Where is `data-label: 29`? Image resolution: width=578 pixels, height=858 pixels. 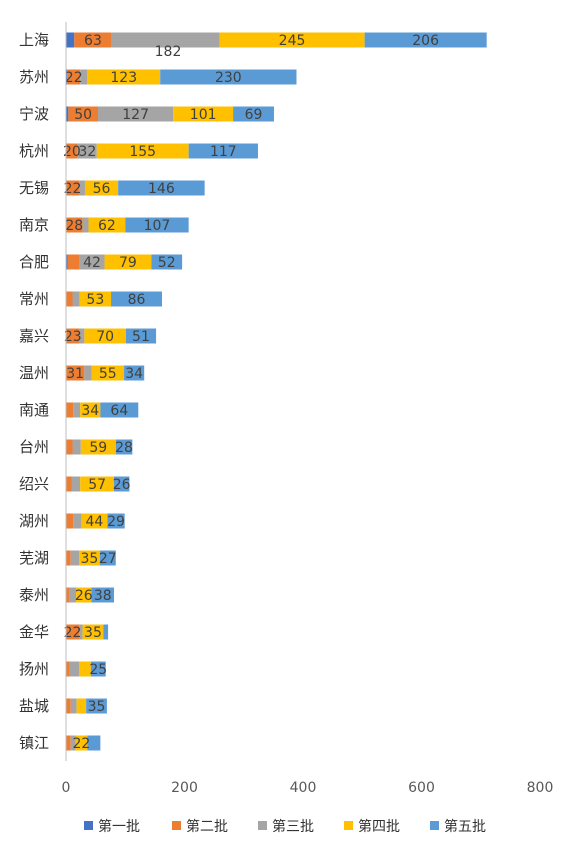 data-label: 29 is located at coordinates (116, 522).